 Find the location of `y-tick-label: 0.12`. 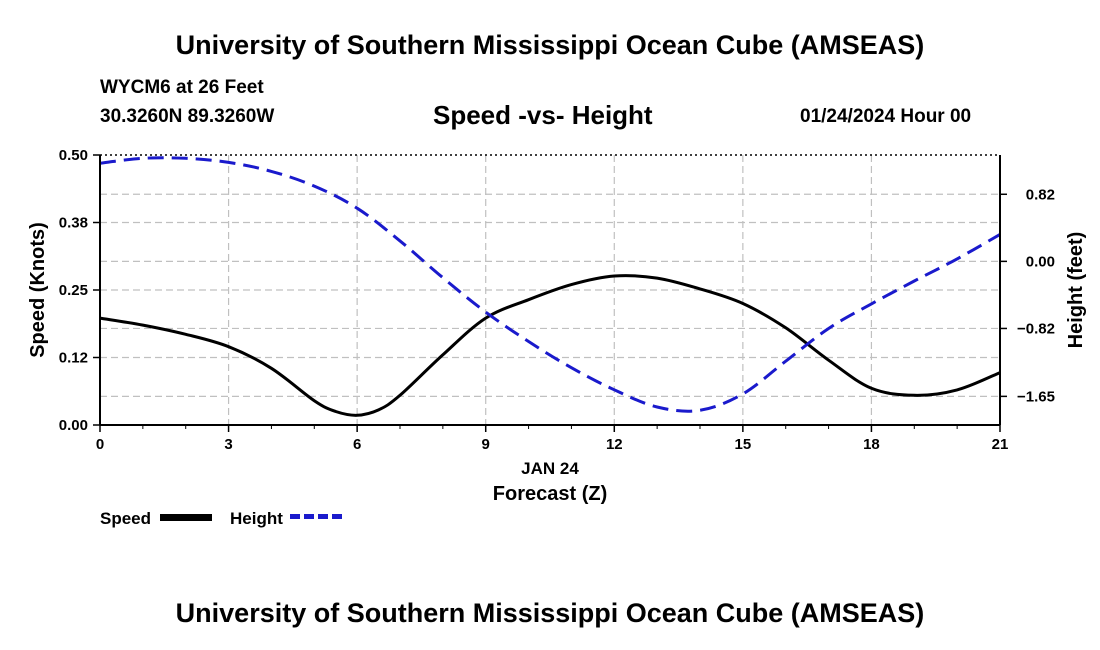

y-tick-label: 0.12 is located at coordinates (73, 358).